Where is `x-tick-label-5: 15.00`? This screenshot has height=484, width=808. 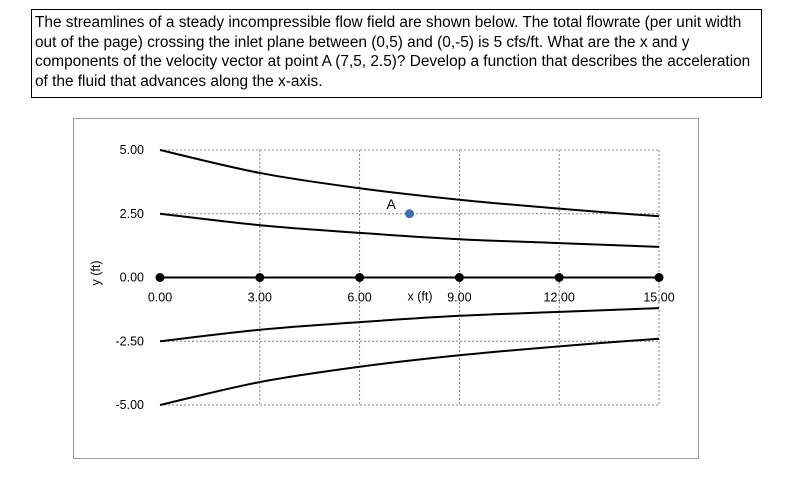 x-tick-label-5: 15.00 is located at coordinates (658, 298).